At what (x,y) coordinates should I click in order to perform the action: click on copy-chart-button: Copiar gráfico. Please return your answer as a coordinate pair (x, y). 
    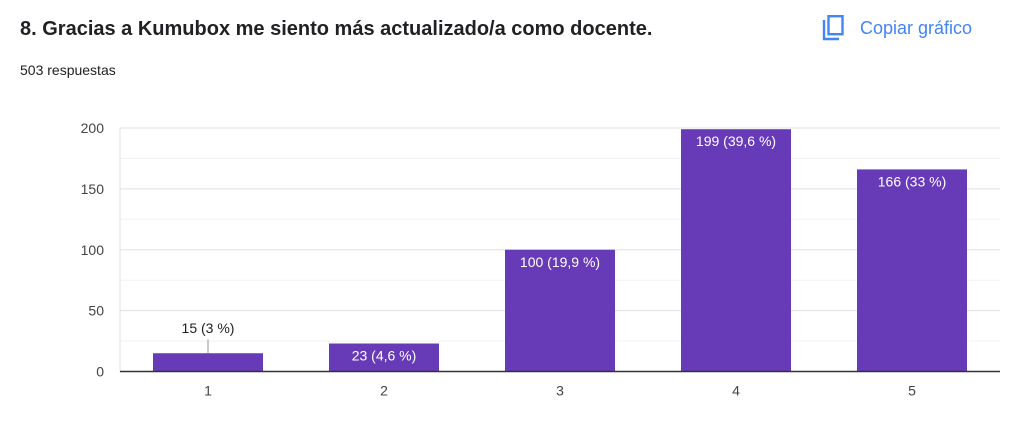
    Looking at the image, I should click on (897, 28).